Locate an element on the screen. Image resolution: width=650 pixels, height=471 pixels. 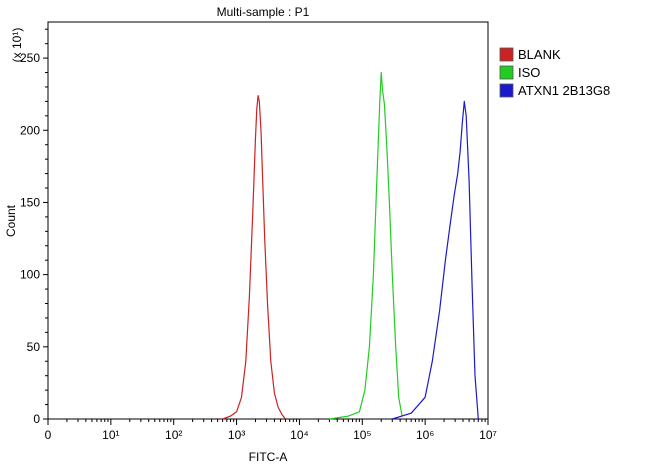
series-line-atxn1-2b13g8 is located at coordinates (435, 260).